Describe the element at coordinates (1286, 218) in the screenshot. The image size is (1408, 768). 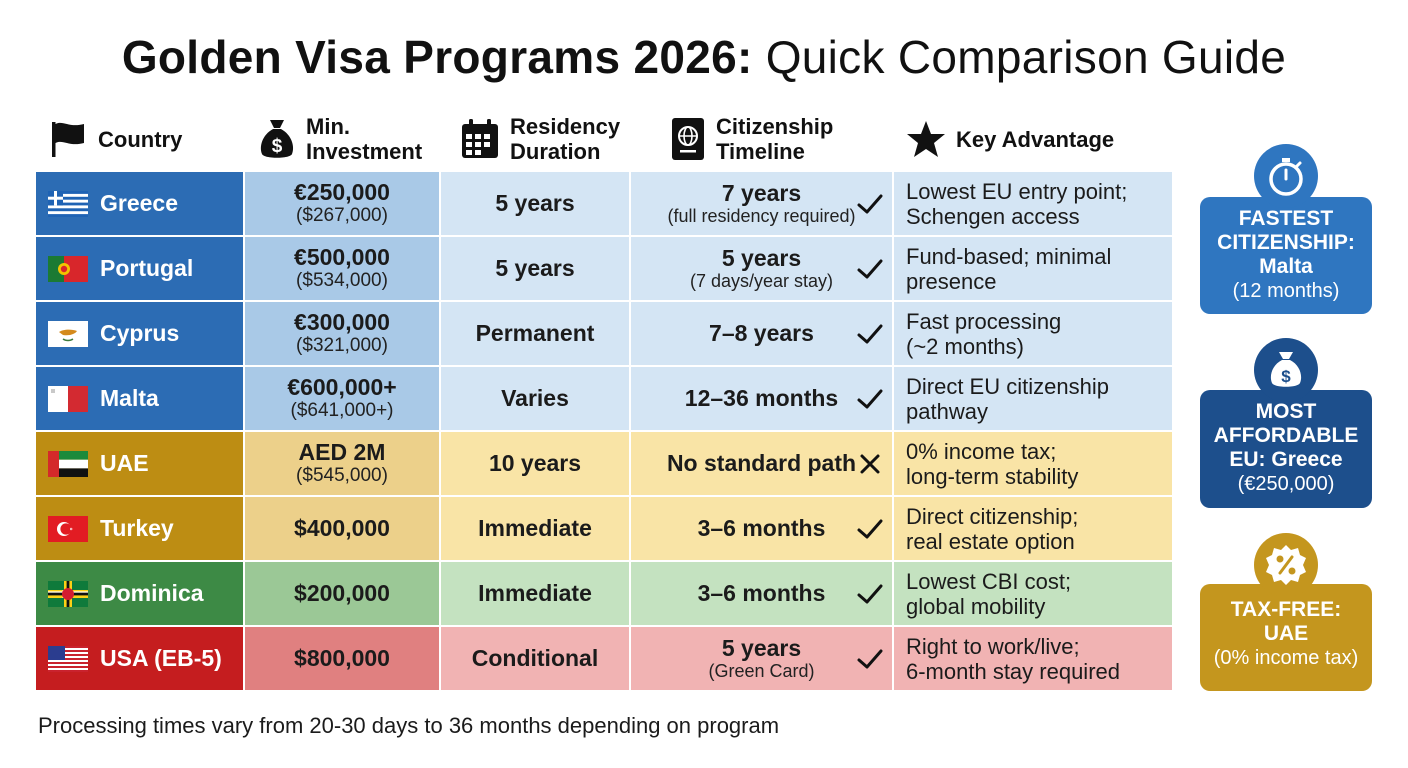
I see `callout-title: FASTEST` at that location.